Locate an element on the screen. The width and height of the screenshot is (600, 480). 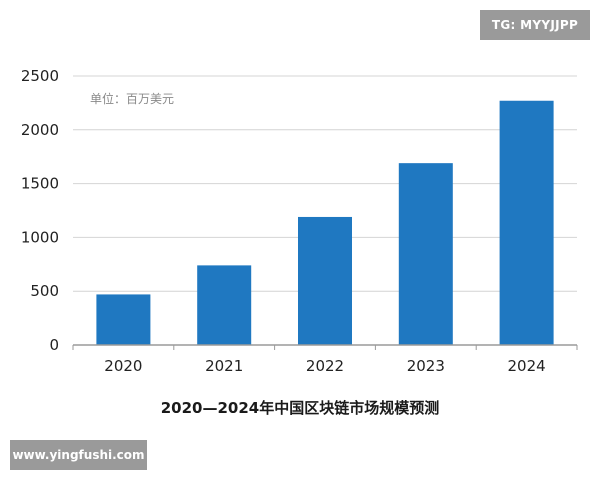
bar-2022 is located at coordinates (325, 280).